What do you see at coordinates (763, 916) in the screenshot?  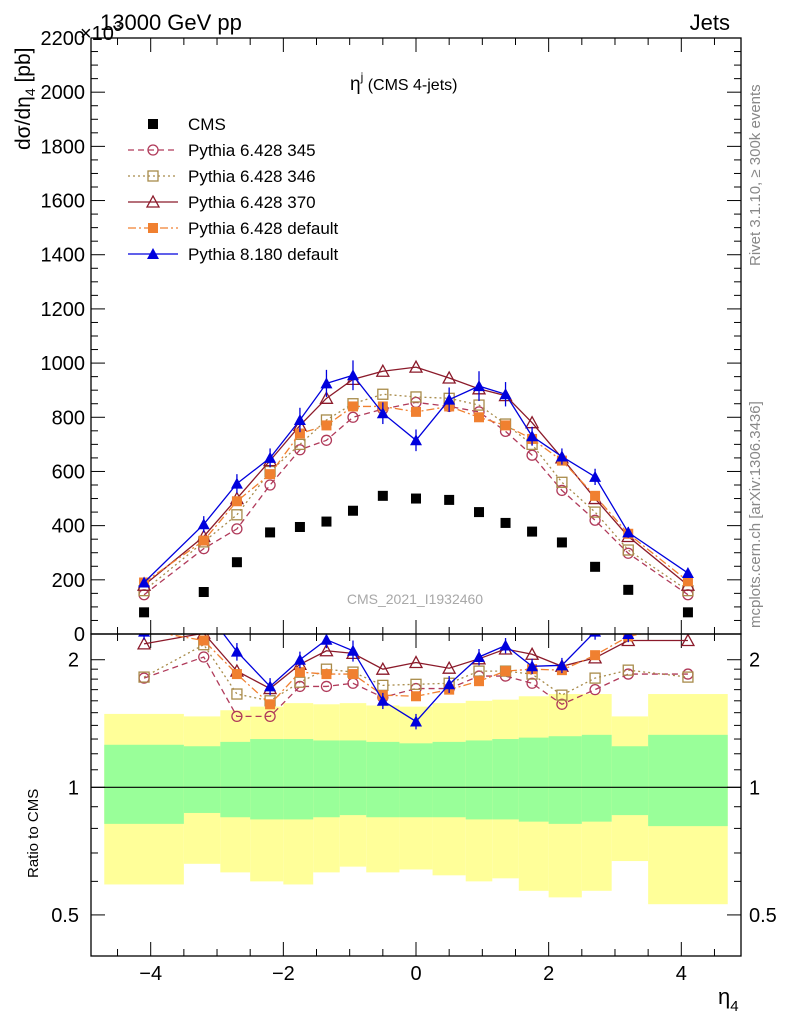 I see `y-tick-label-ratio-right: 0.5` at bounding box center [763, 916].